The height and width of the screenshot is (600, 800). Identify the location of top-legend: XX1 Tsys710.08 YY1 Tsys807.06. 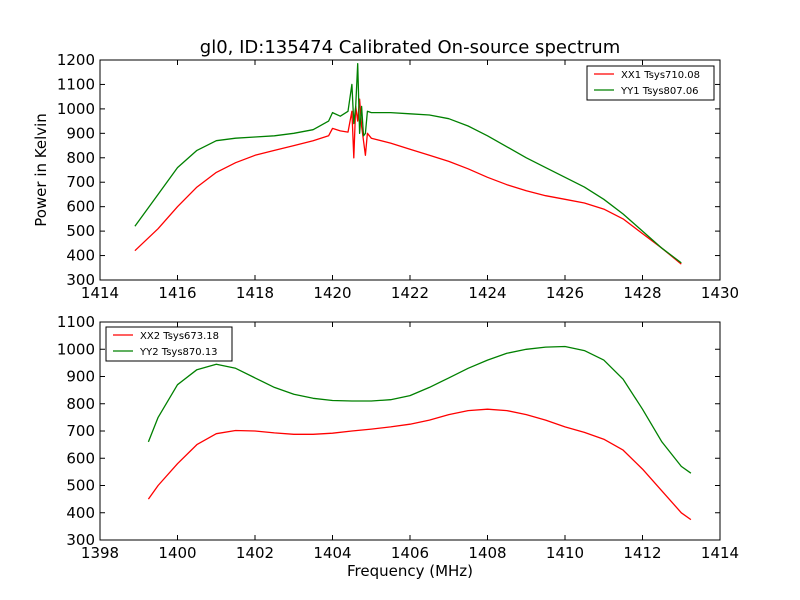
(650, 83).